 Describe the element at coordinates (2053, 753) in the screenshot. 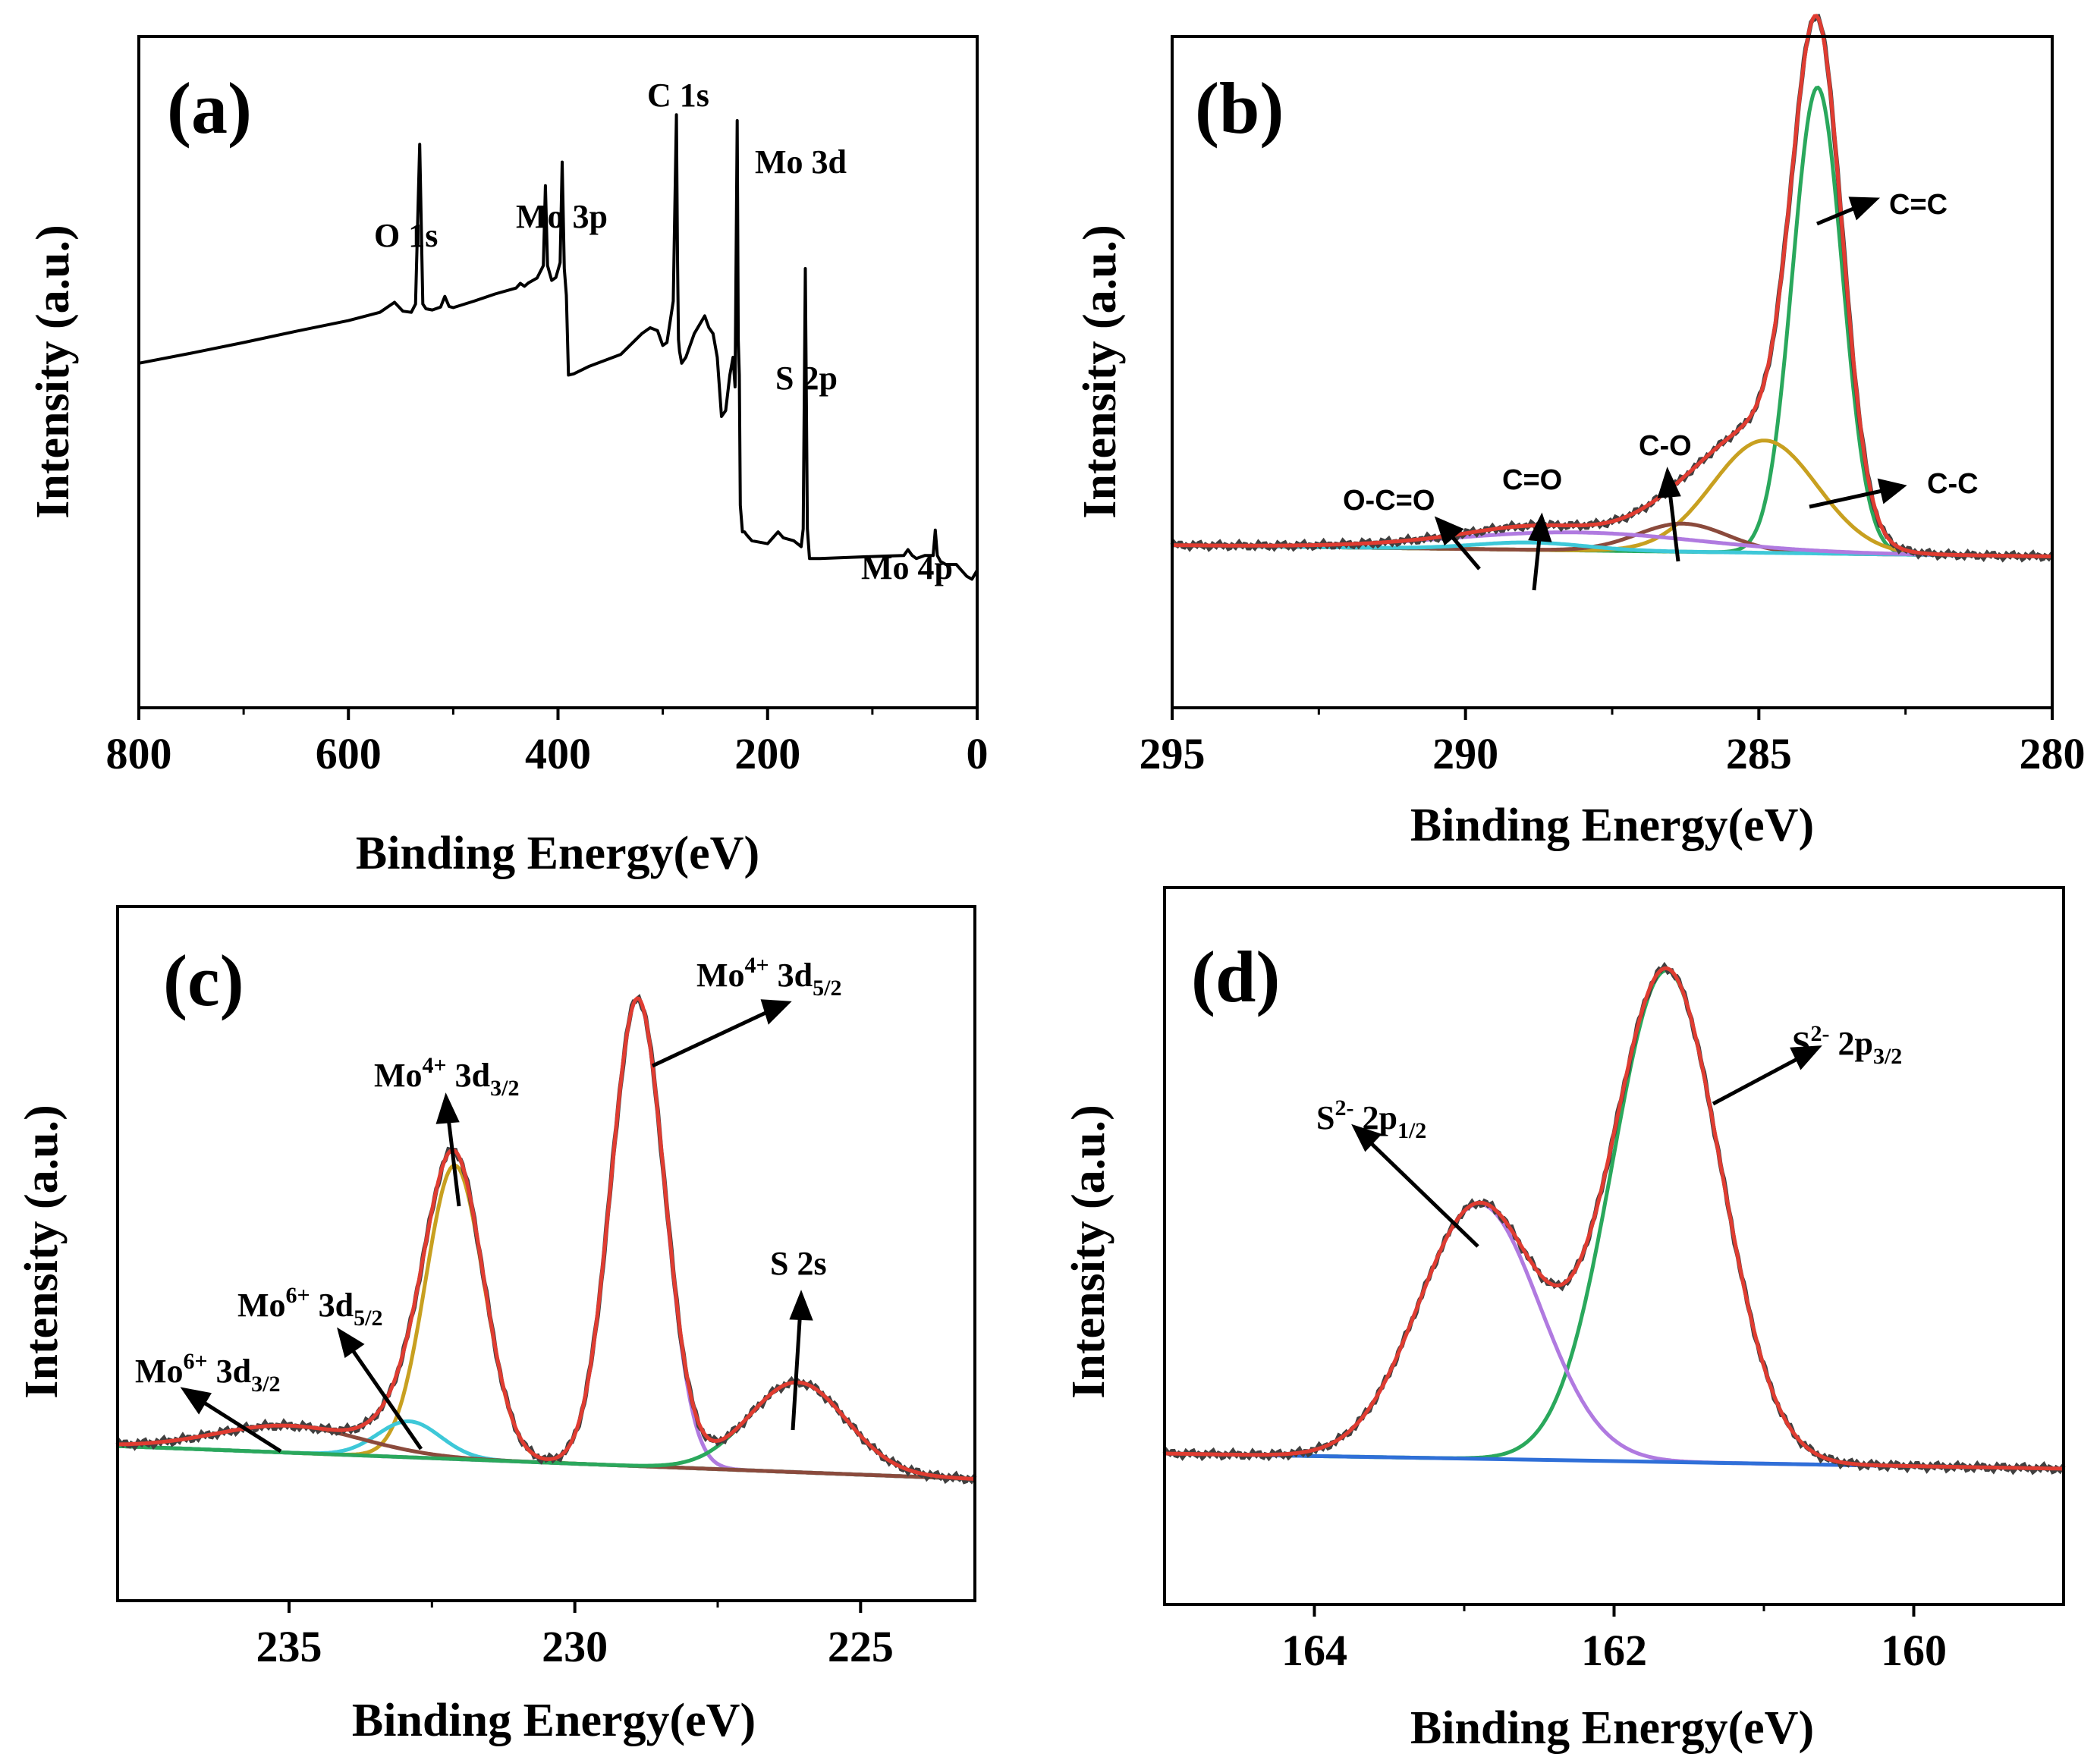

I see `x-tick-label: 280` at that location.